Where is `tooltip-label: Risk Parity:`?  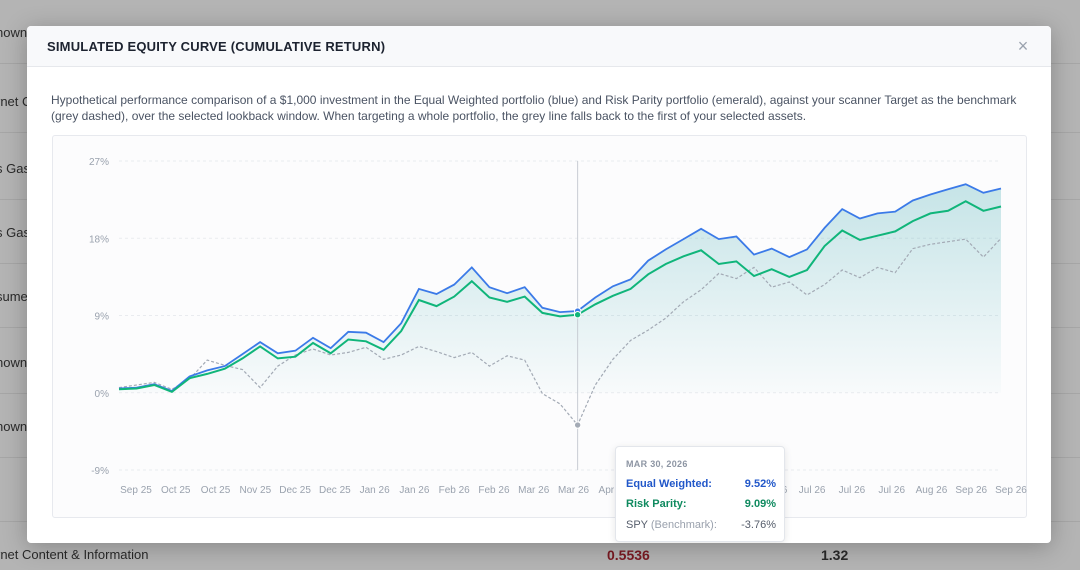
tooltip-label: Risk Parity: is located at coordinates (656, 504).